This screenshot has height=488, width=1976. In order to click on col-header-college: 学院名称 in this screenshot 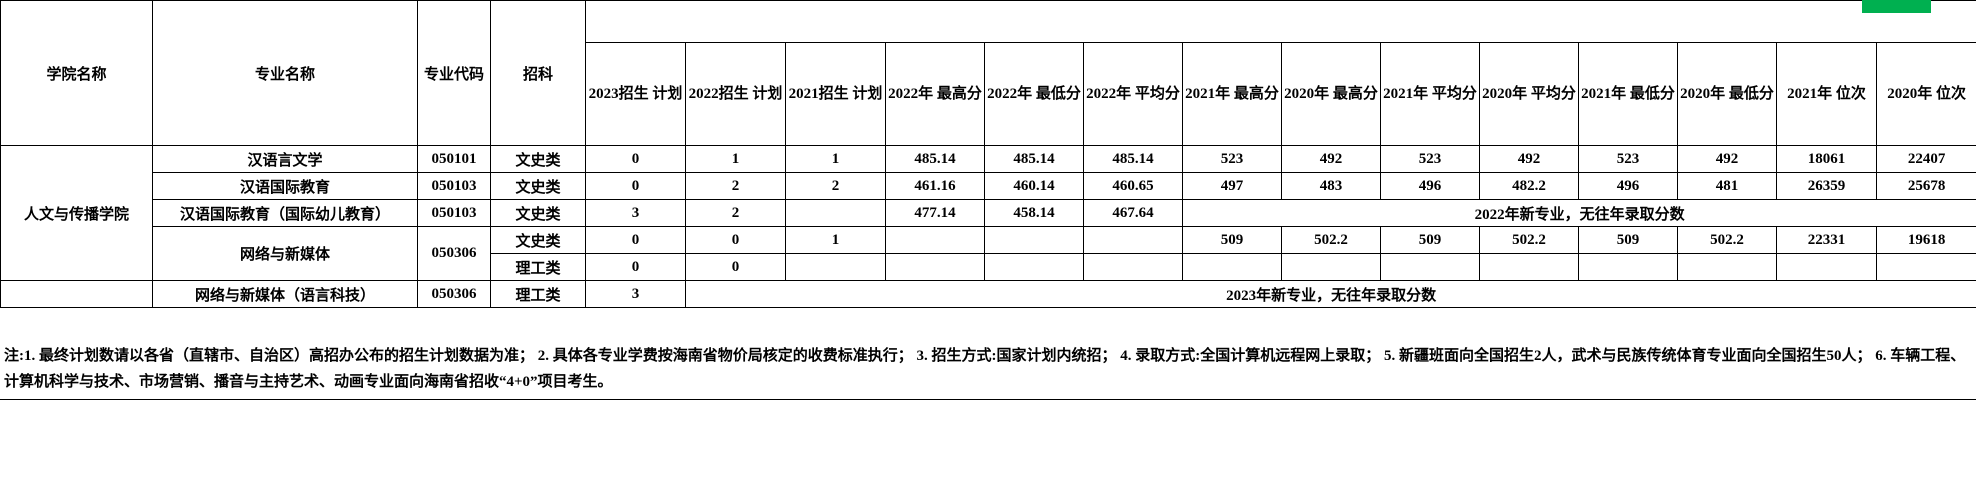, I will do `click(76, 73)`.